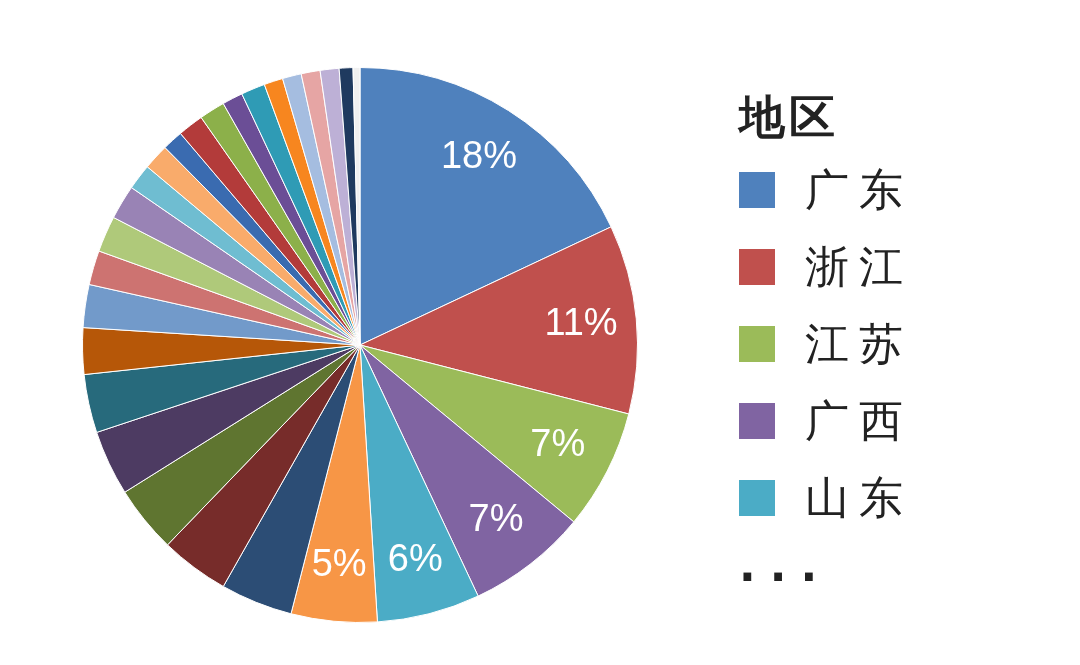  What do you see at coordinates (339, 563) in the screenshot?
I see `data-label: 5%` at bounding box center [339, 563].